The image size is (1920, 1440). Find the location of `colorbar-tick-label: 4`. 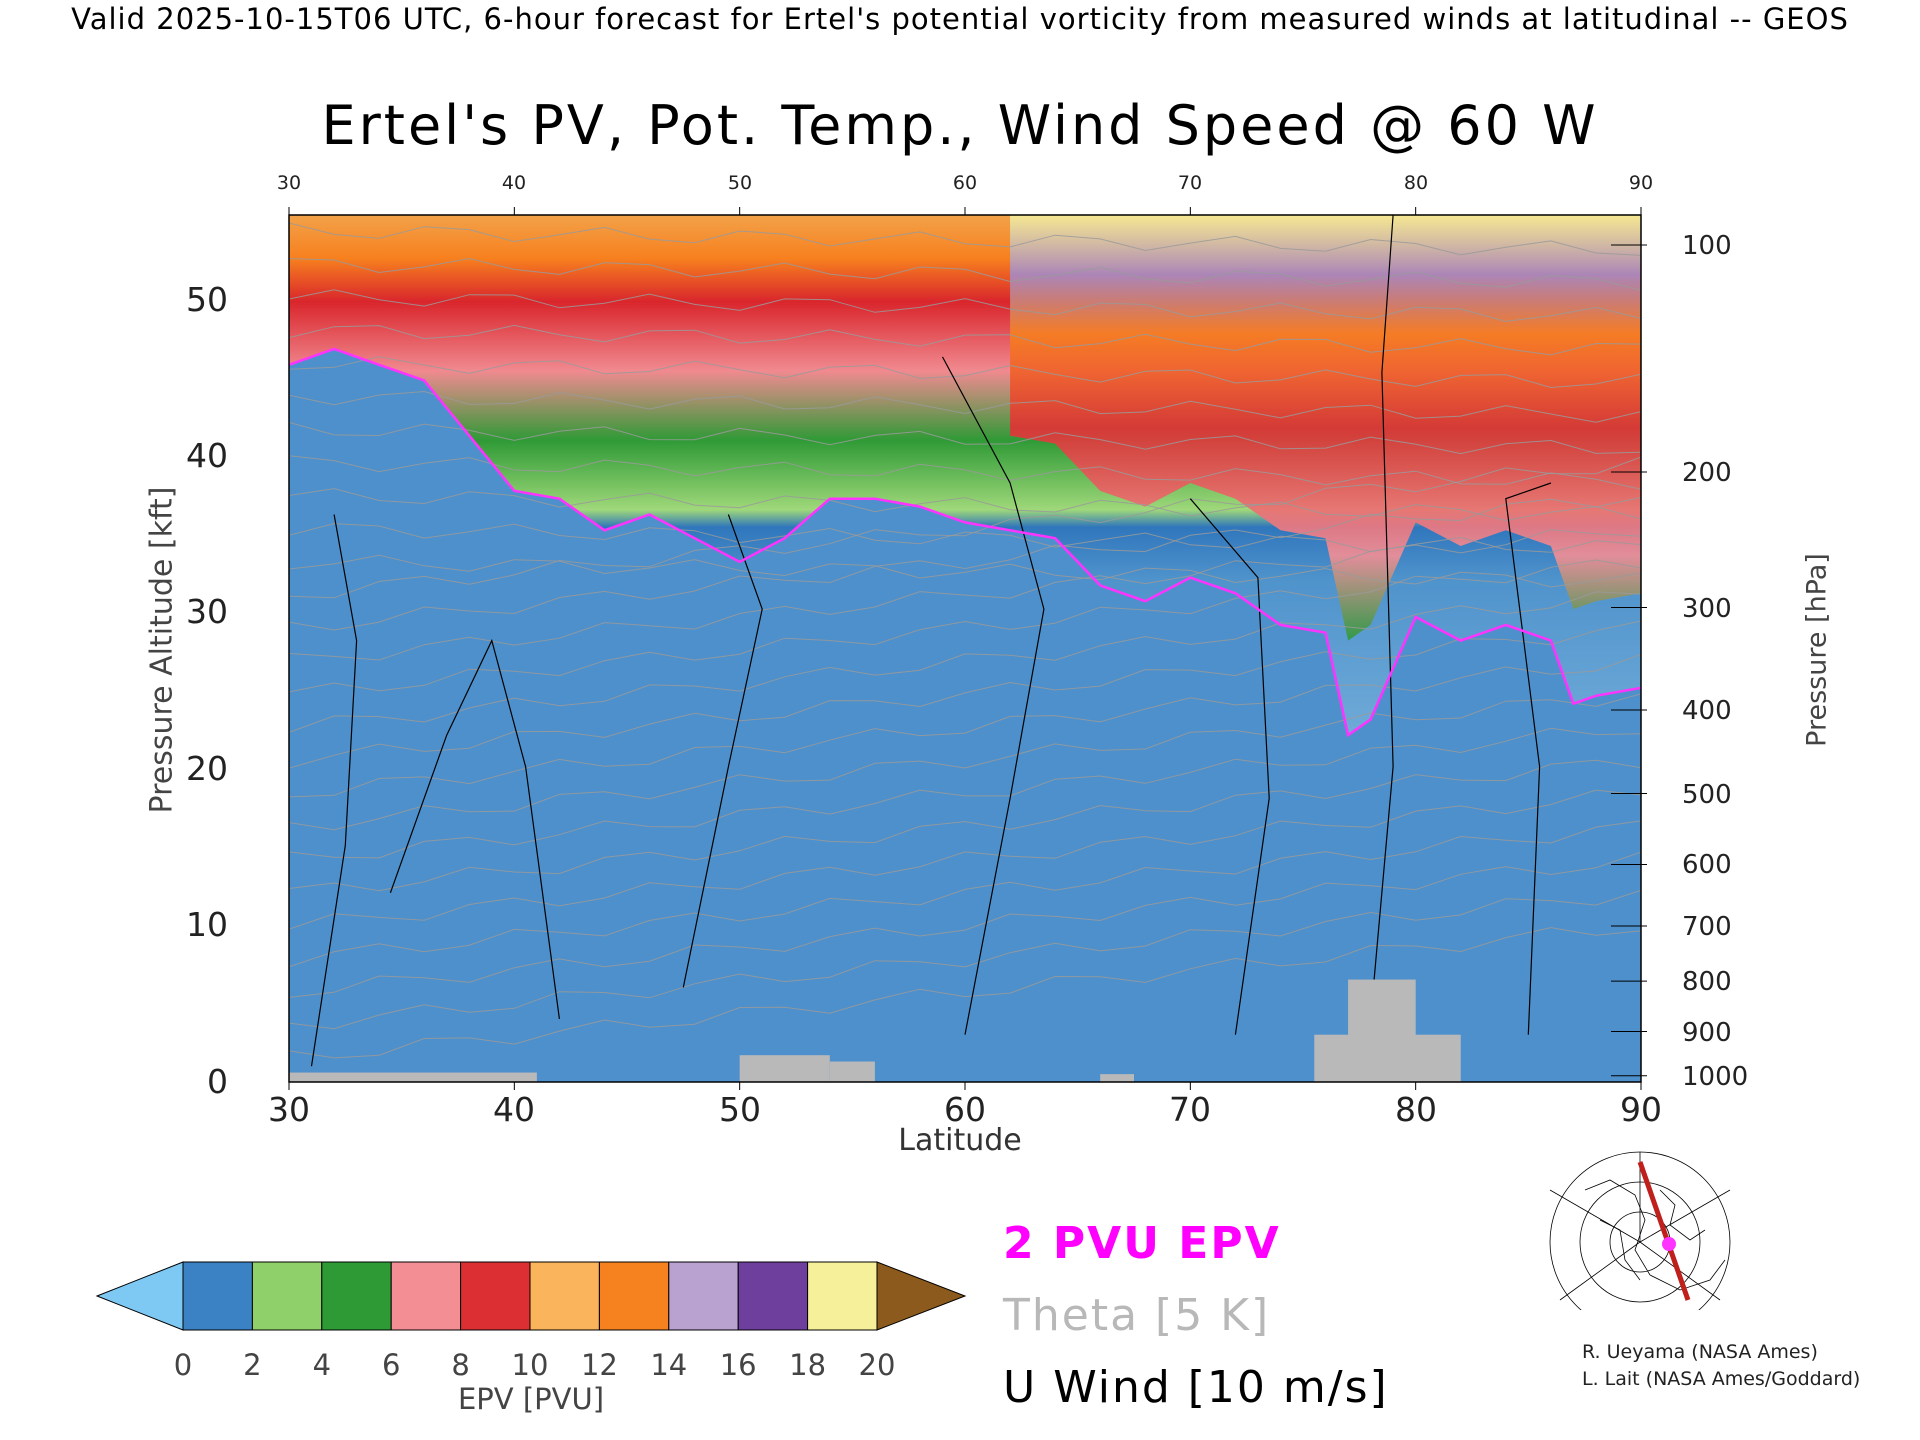

colorbar-tick-label: 4 is located at coordinates (322, 1365).